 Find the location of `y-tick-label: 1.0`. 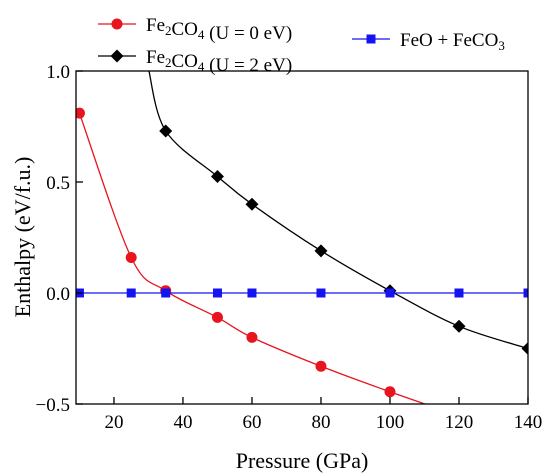

y-tick-label: 1.0 is located at coordinates (58, 72).